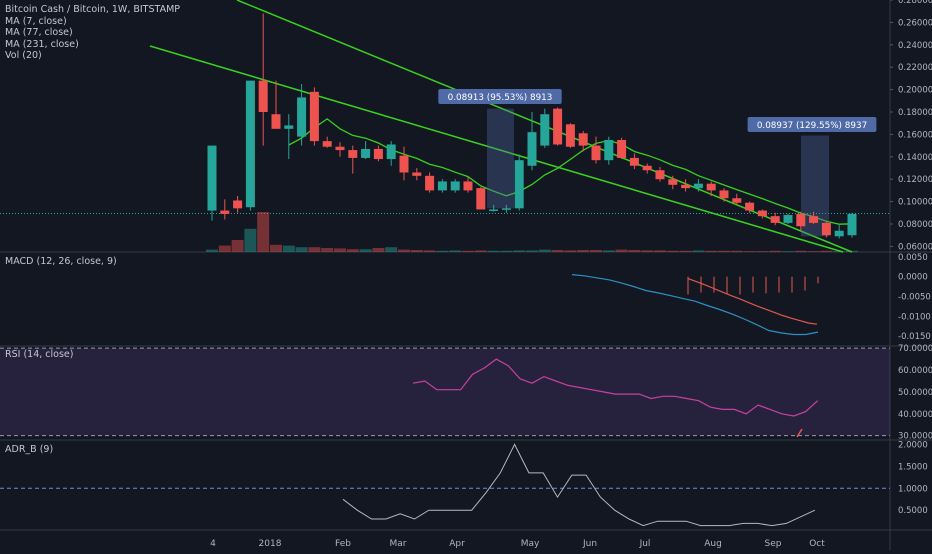  Describe the element at coordinates (914, 317) in the screenshot. I see `macd-tick-label: -0.0100` at that location.